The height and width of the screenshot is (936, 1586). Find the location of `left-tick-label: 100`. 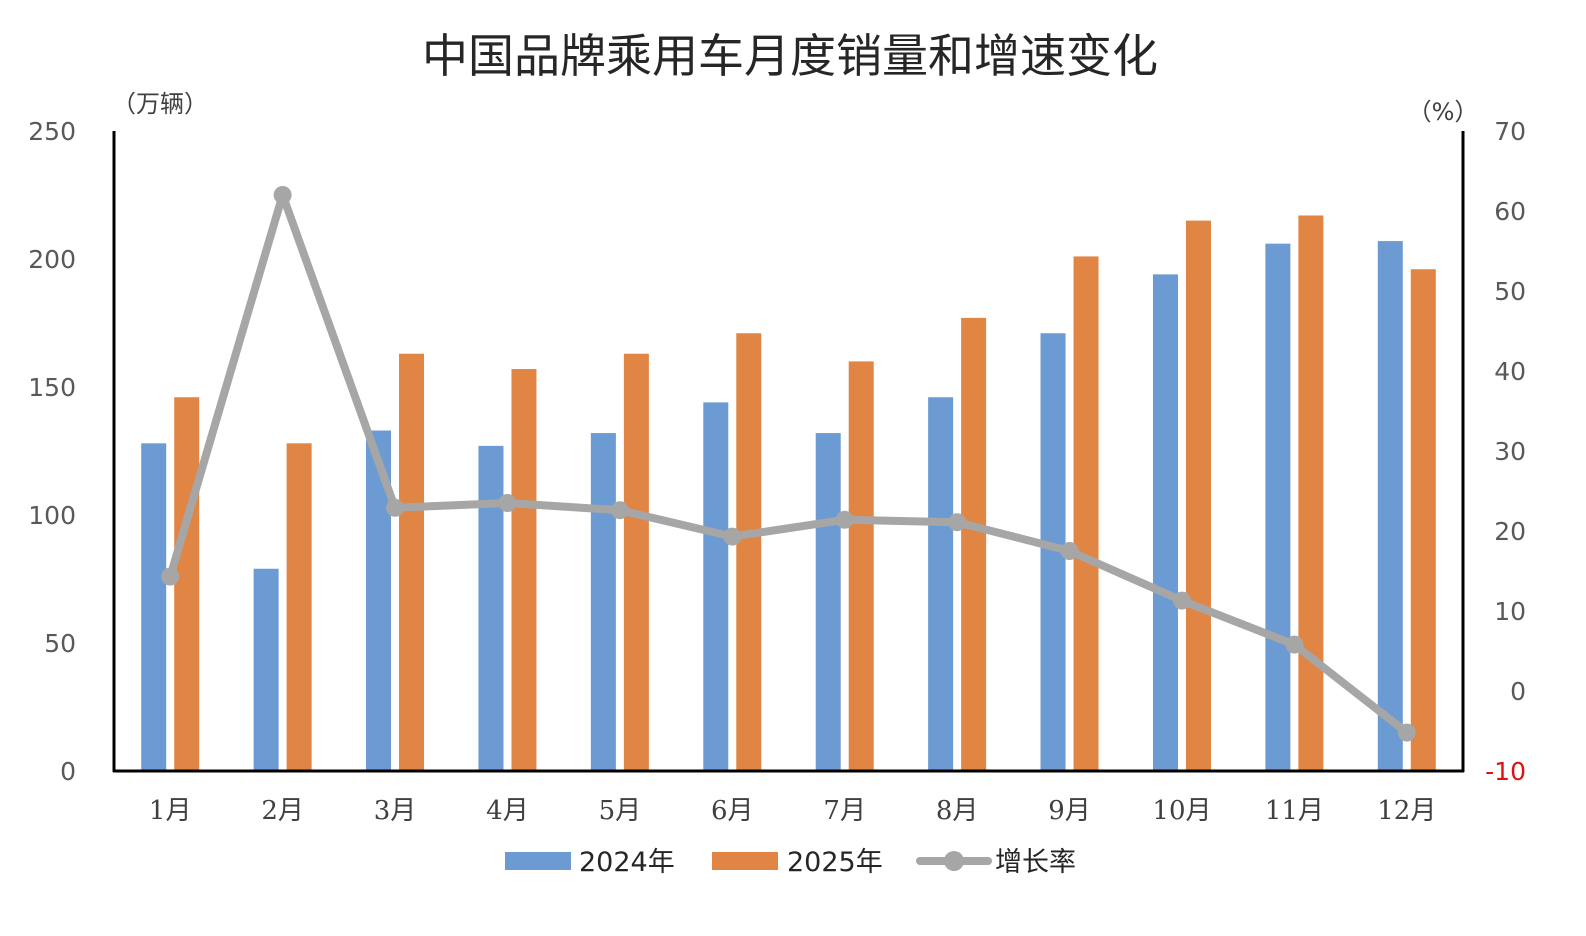

left-tick-label: 100 is located at coordinates (52, 515).